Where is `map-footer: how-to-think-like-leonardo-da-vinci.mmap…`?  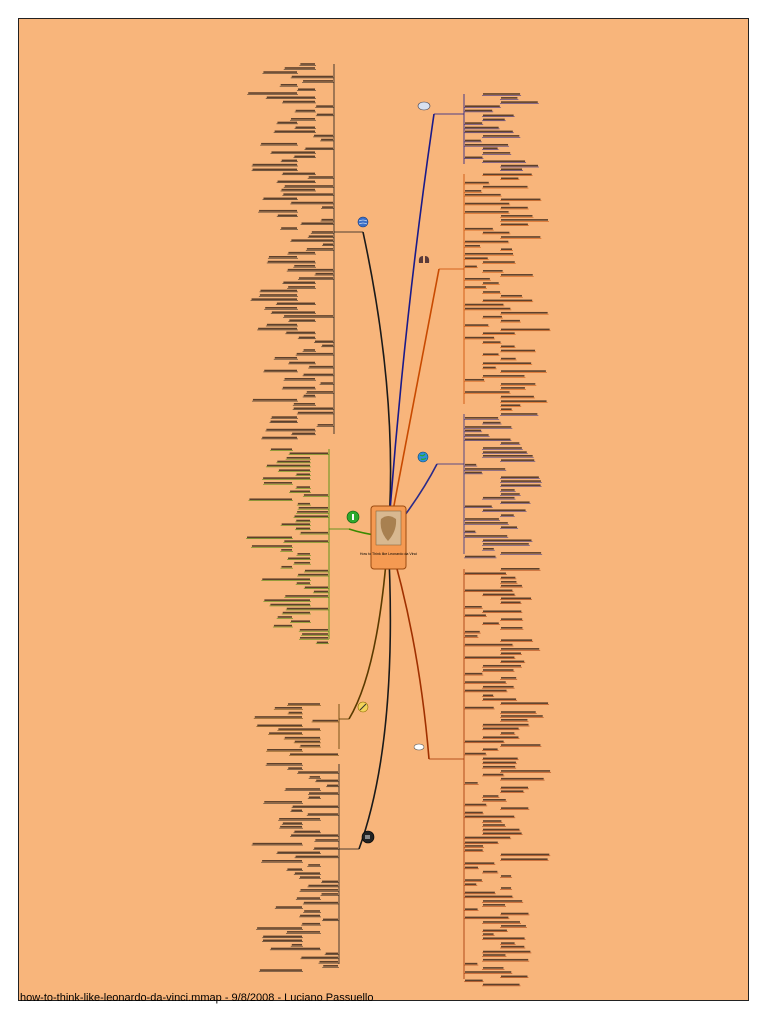
map-footer: how-to-think-like-leonardo-da-vinci.mmap… is located at coordinates (196, 998).